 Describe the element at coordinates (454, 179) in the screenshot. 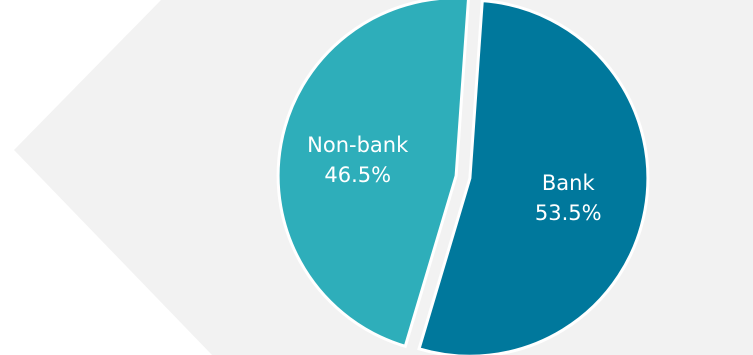

I see `slice-labels: Bank 53.5% Non-bank 46.5%` at that location.